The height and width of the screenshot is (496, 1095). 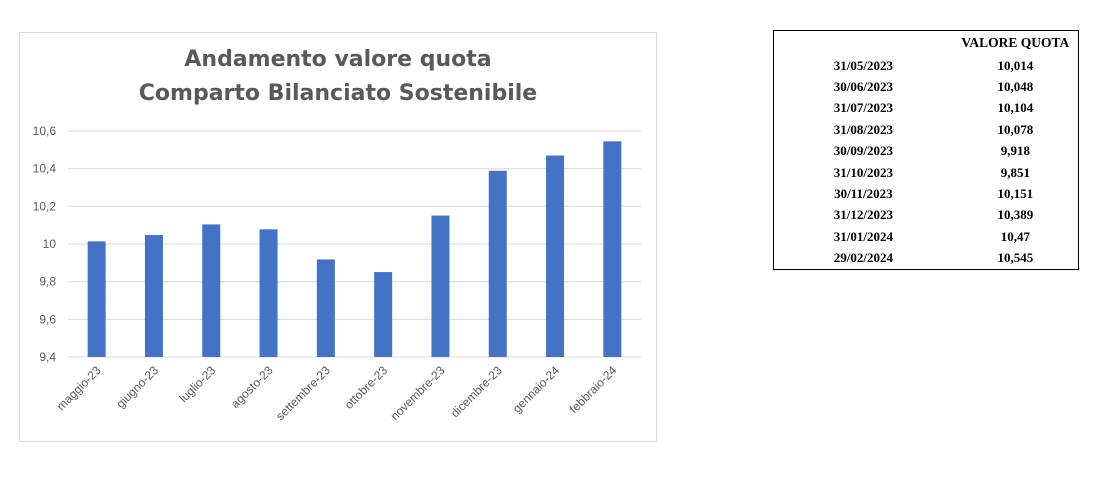 What do you see at coordinates (926, 108) in the screenshot?
I see `table-row: 31/07/2023 10,104` at bounding box center [926, 108].